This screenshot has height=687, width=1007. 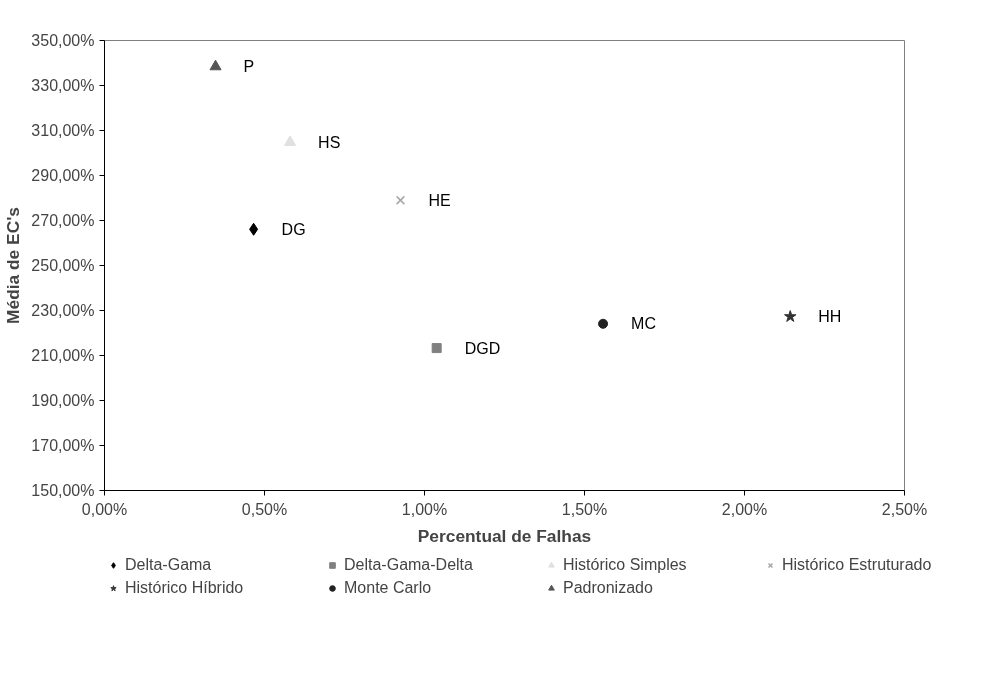 I want to click on y-tick-label: 170,00%, so click(x=63, y=445).